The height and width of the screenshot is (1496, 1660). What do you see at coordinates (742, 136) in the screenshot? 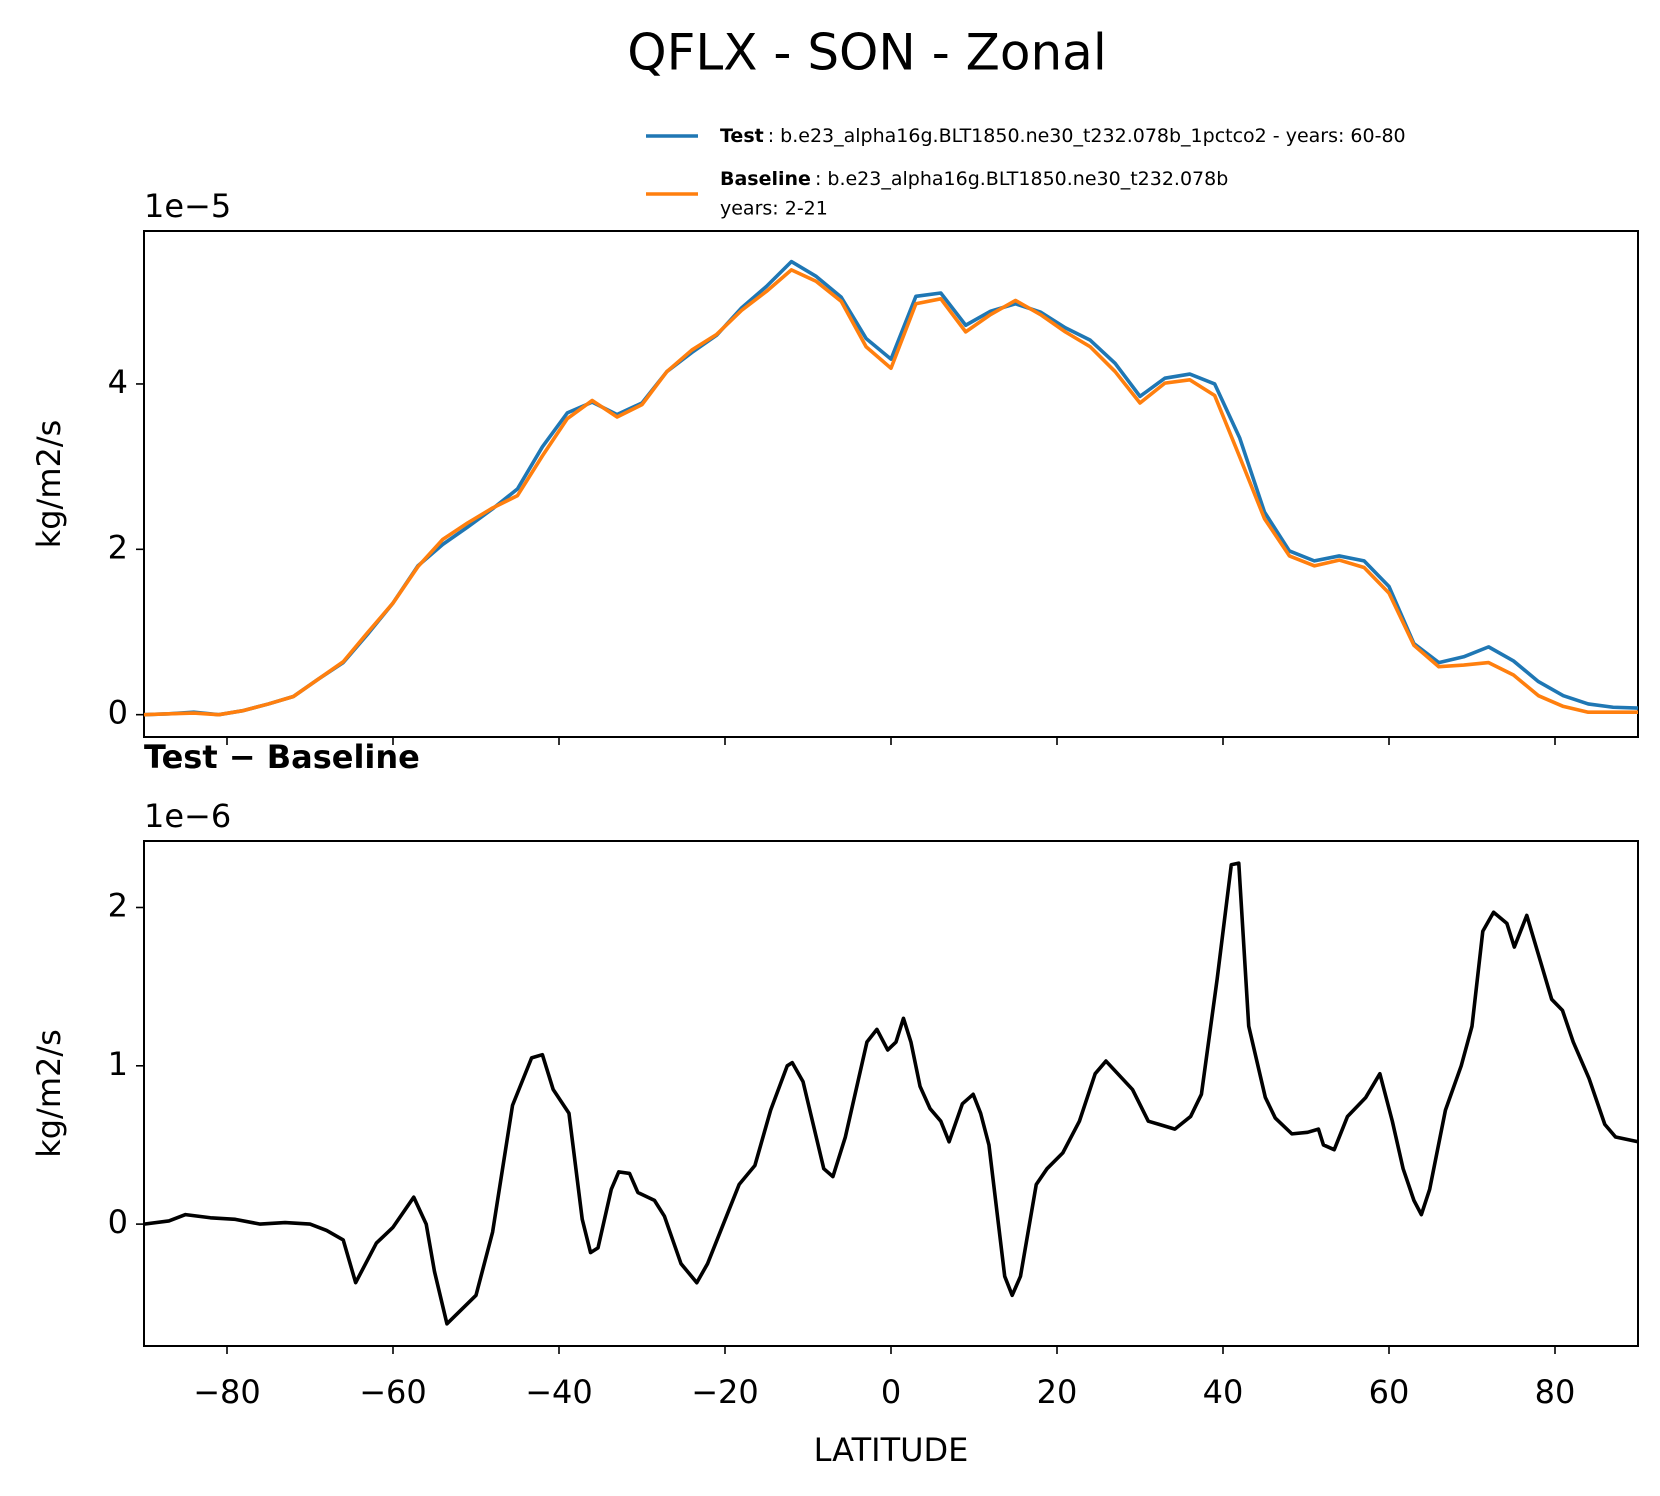
I see `legend-name: Test` at bounding box center [742, 136].